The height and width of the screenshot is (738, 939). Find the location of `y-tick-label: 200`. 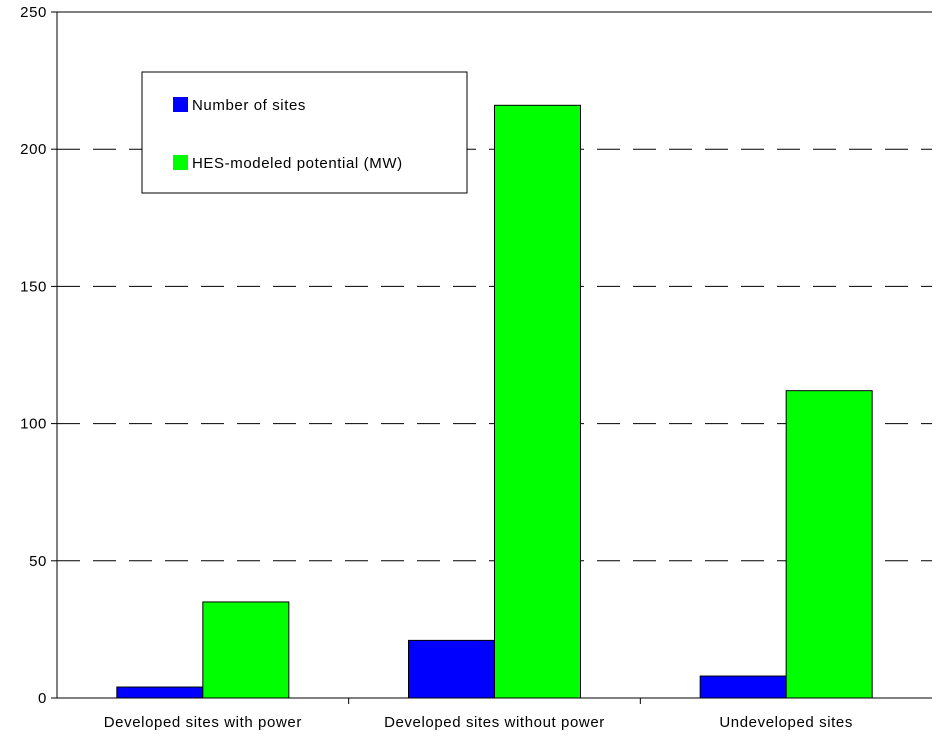

y-tick-label: 200 is located at coordinates (33, 149).